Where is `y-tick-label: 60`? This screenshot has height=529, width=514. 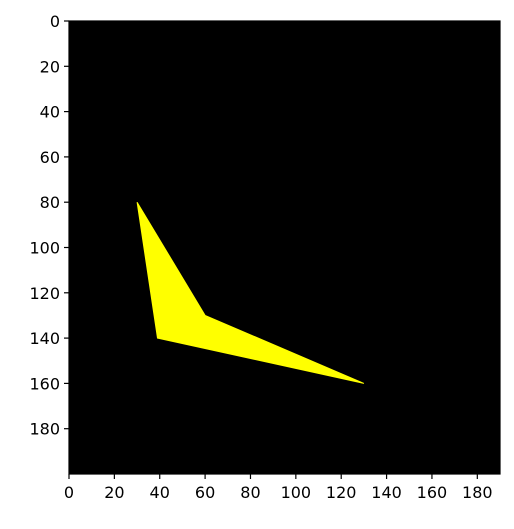 y-tick-label: 60 is located at coordinates (50, 157).